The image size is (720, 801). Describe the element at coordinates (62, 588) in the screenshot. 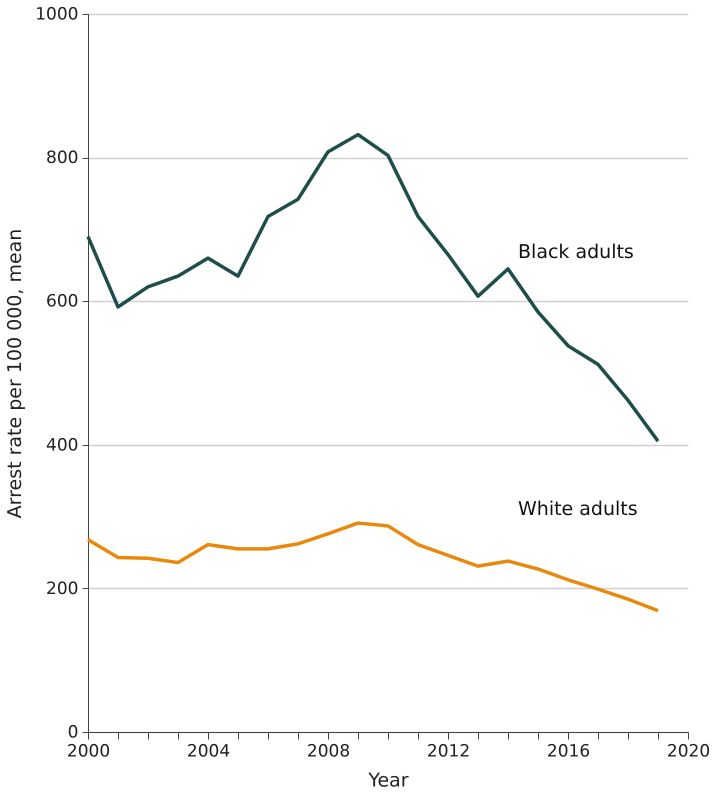

I see `y-tick-label: 200` at that location.